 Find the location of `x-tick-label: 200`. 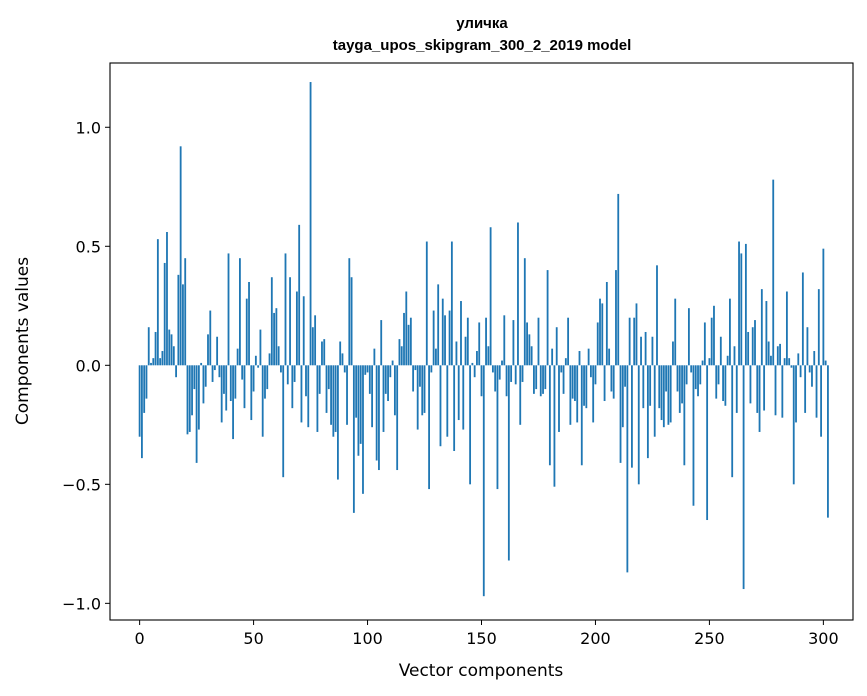

x-tick-label: 200 is located at coordinates (595, 638).